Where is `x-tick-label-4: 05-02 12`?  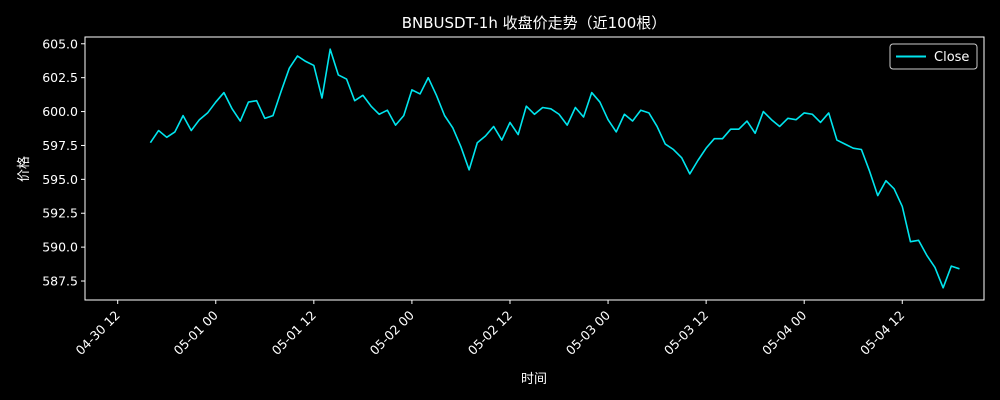 x-tick-label-4: 05-02 12 is located at coordinates (490, 333).